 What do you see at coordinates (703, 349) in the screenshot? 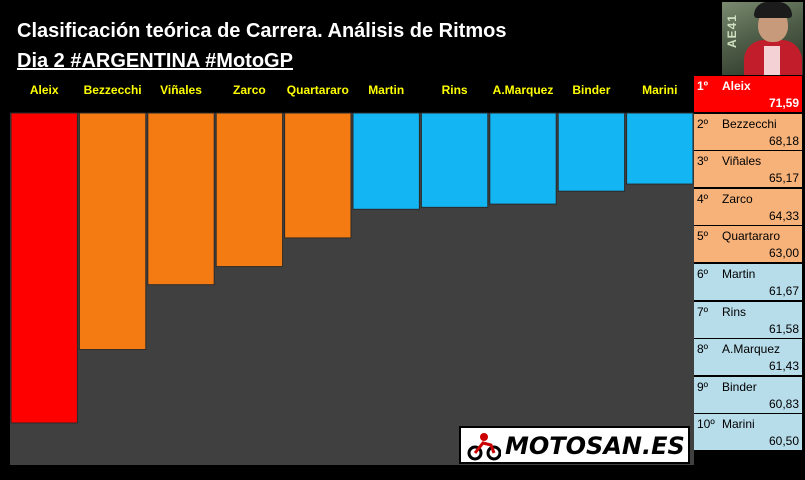
I see `ranking-position: 8º` at bounding box center [703, 349].